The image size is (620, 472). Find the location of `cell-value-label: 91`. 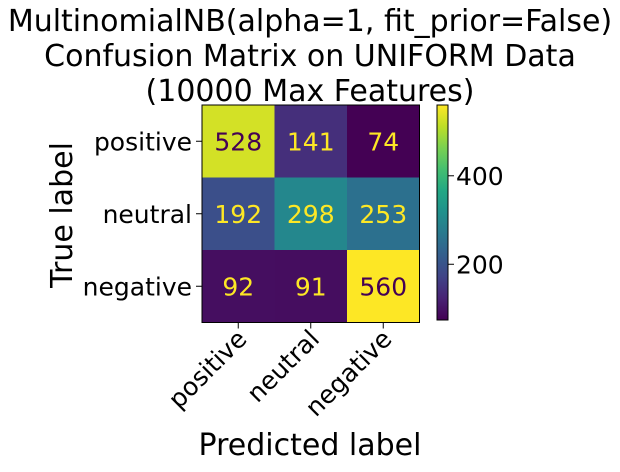

cell-value-label: 91 is located at coordinates (311, 286).